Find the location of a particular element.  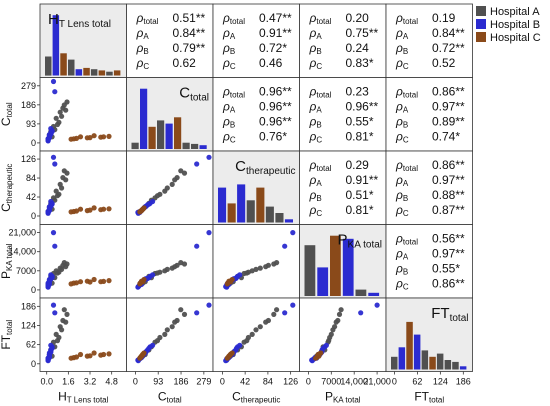

y-axis-label-3: PKA total is located at coordinates (7, 261).